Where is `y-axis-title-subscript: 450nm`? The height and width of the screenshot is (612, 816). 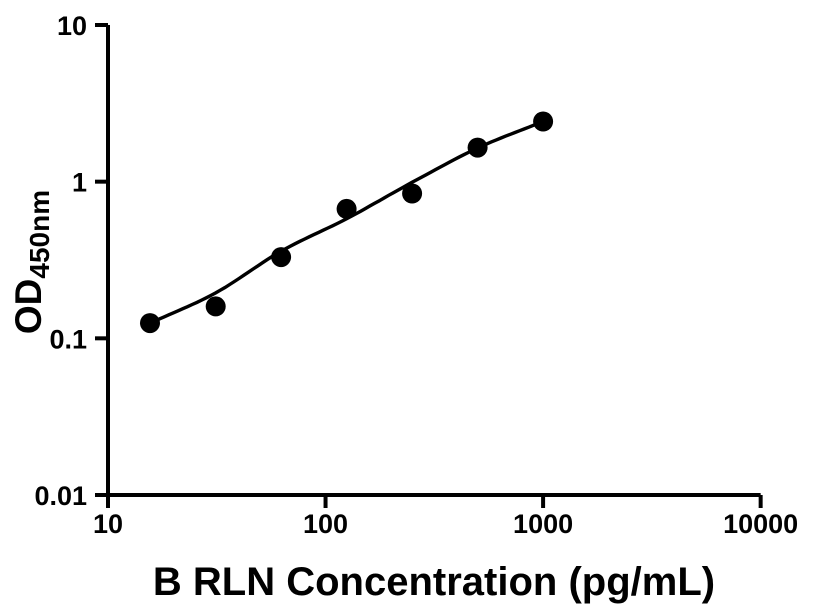
y-axis-title-subscript: 450nm is located at coordinates (39, 234).